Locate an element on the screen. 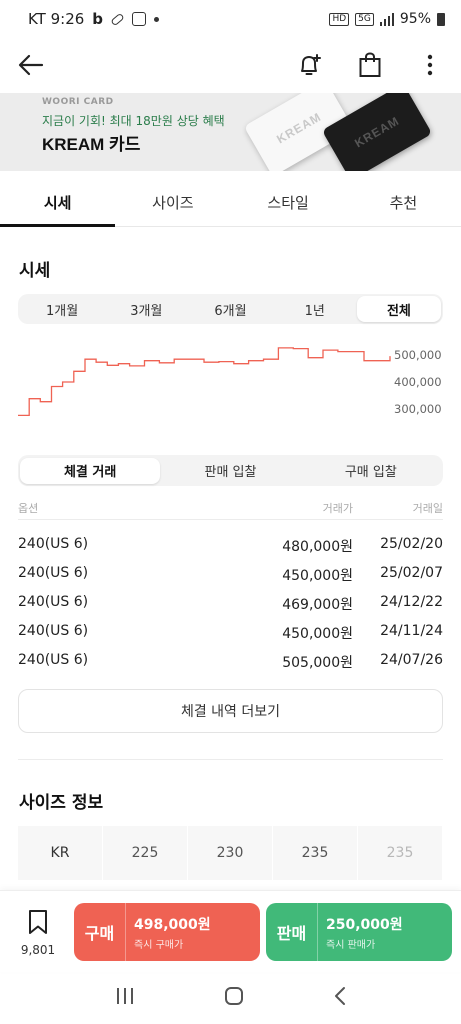  back-arrow-icon is located at coordinates (31, 65).